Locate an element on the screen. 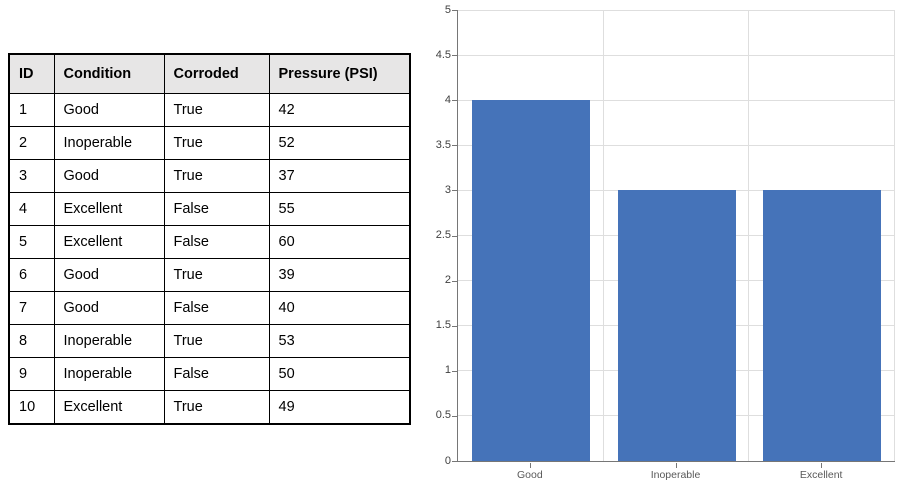 This screenshot has height=487, width=904. table-cell: 9 is located at coordinates (31, 374).